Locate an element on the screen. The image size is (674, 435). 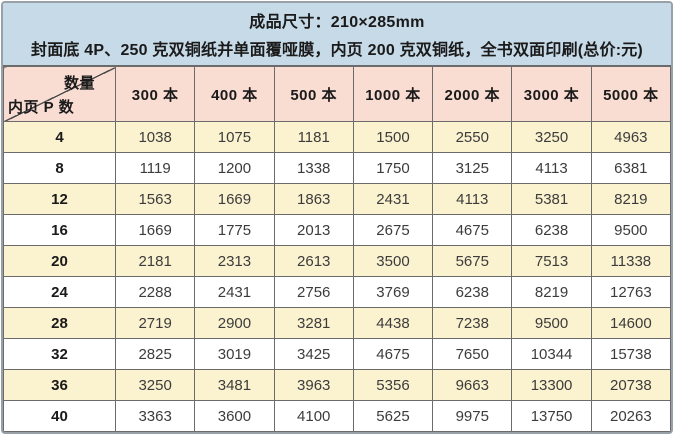
price-cell: 3125 is located at coordinates (472, 168).